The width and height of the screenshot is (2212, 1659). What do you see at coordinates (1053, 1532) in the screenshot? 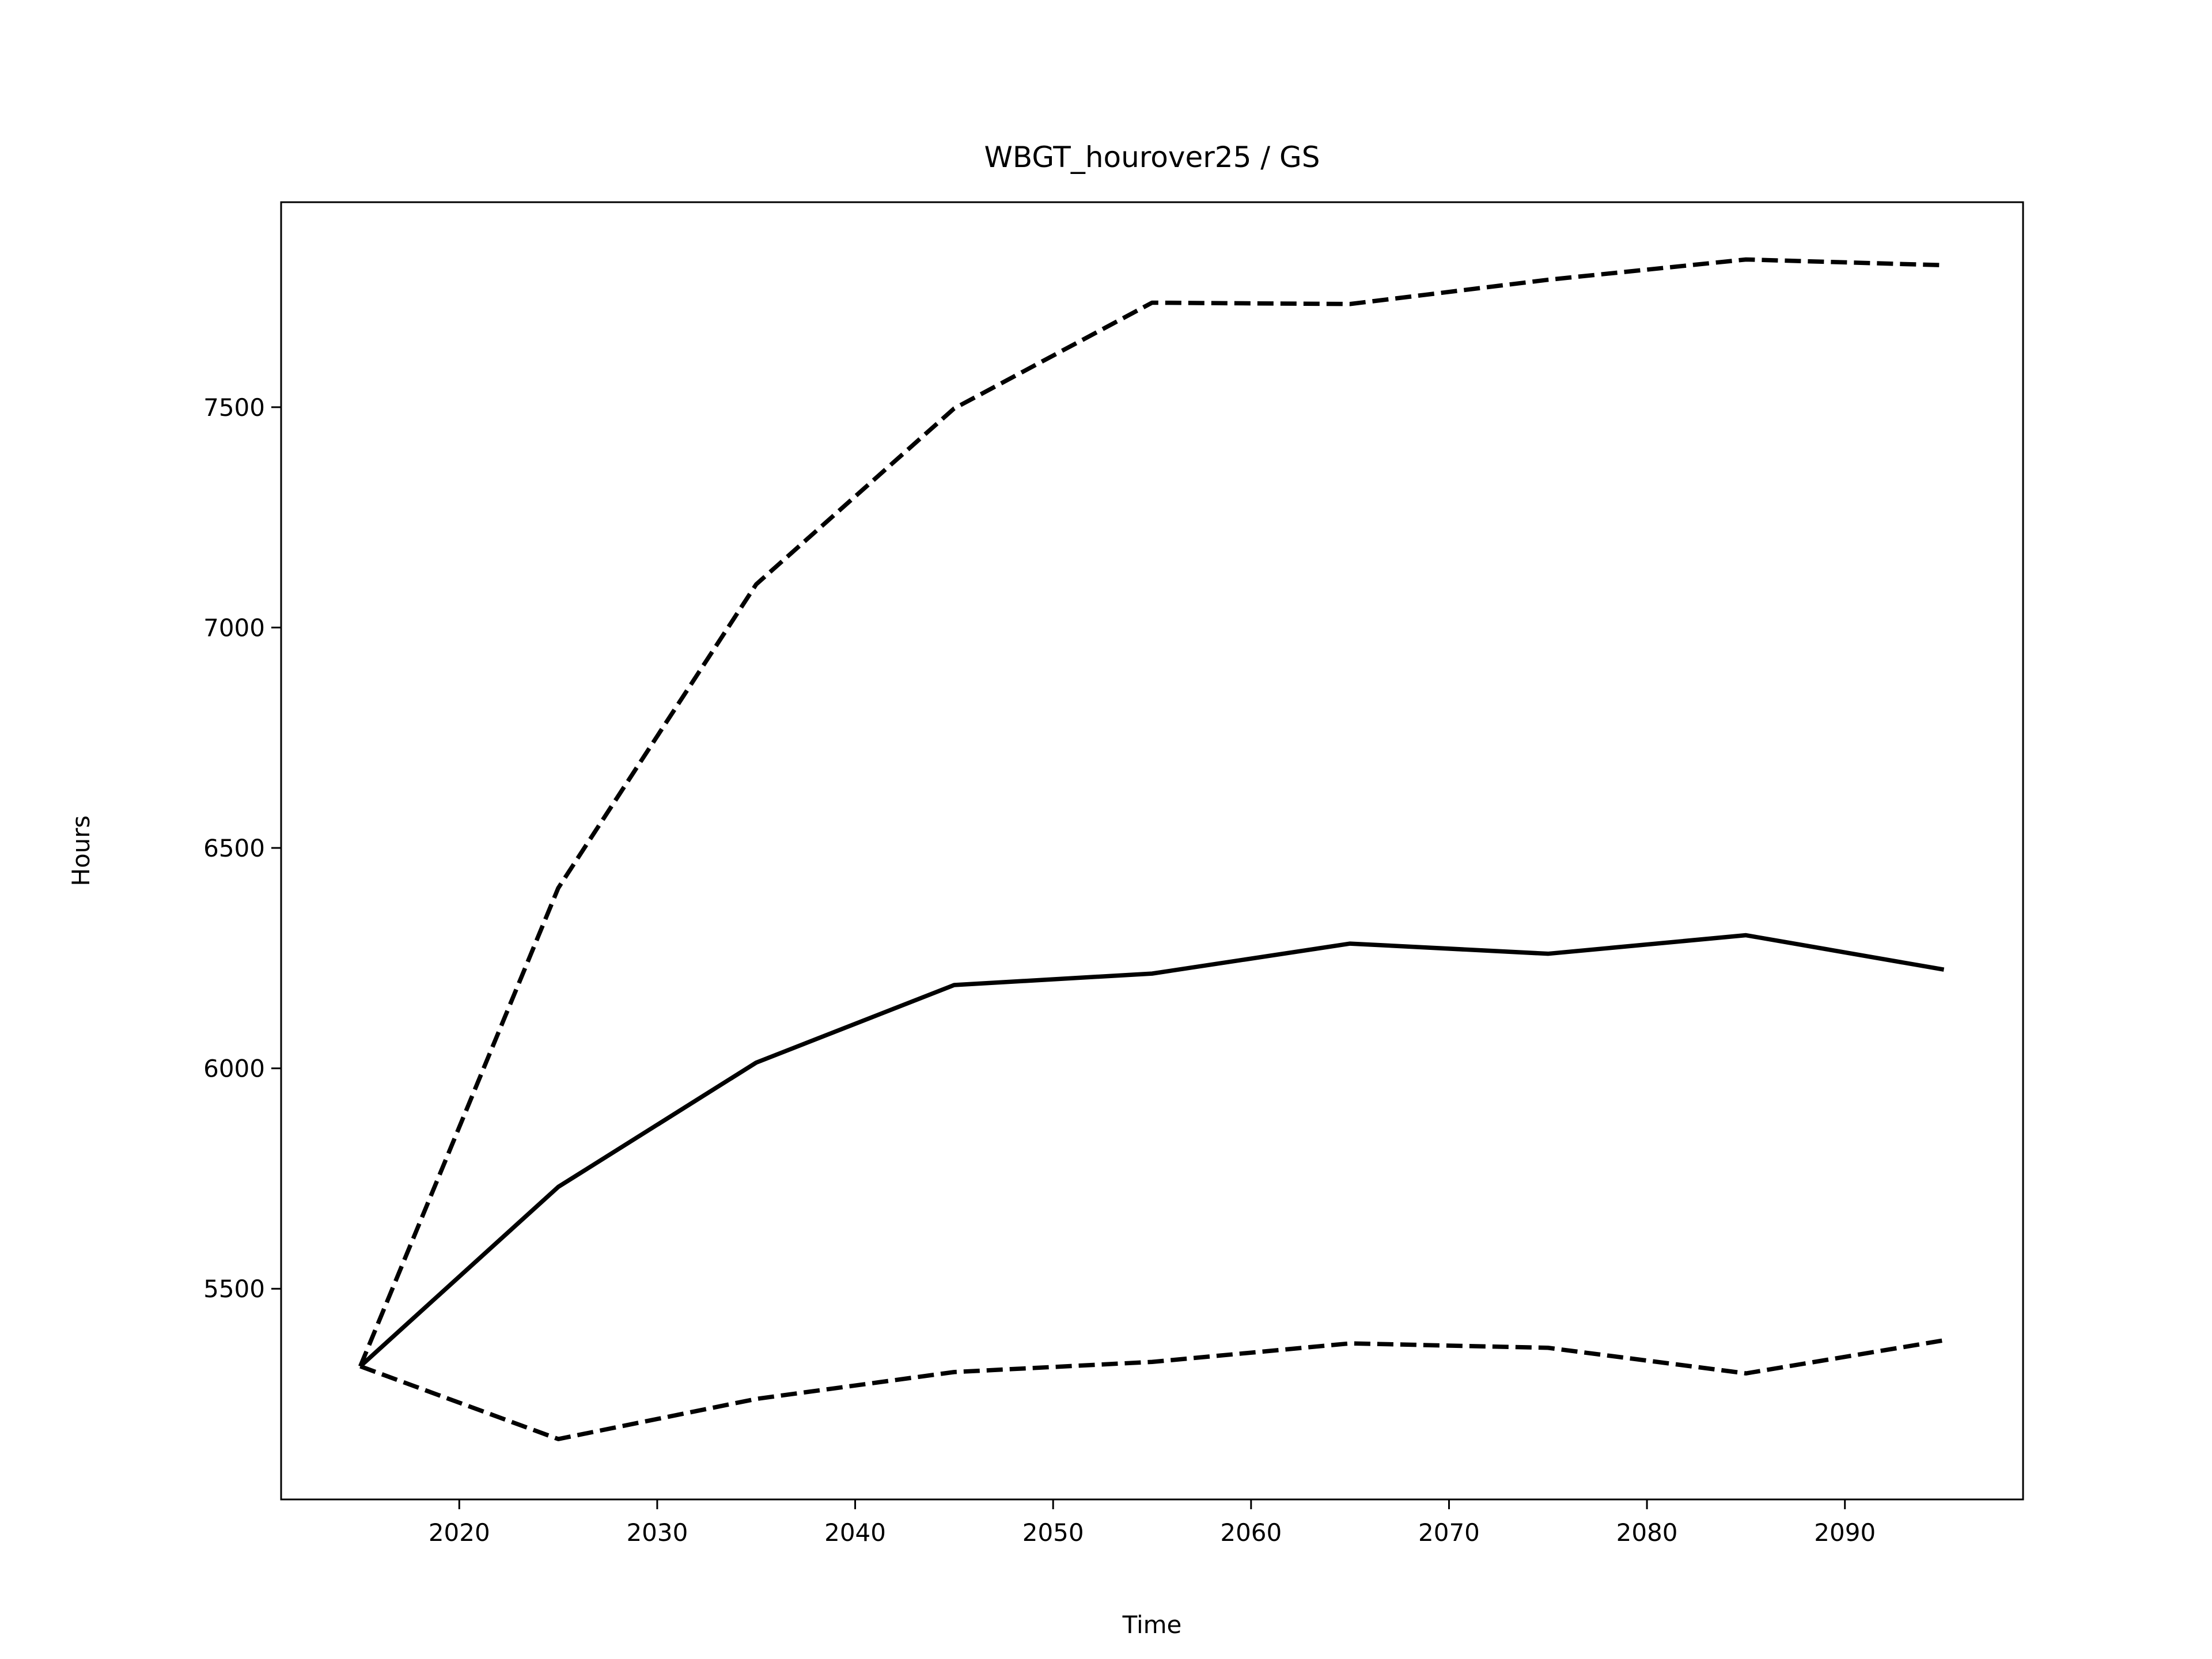
I see `x-tick-label: 2050` at bounding box center [1053, 1532].